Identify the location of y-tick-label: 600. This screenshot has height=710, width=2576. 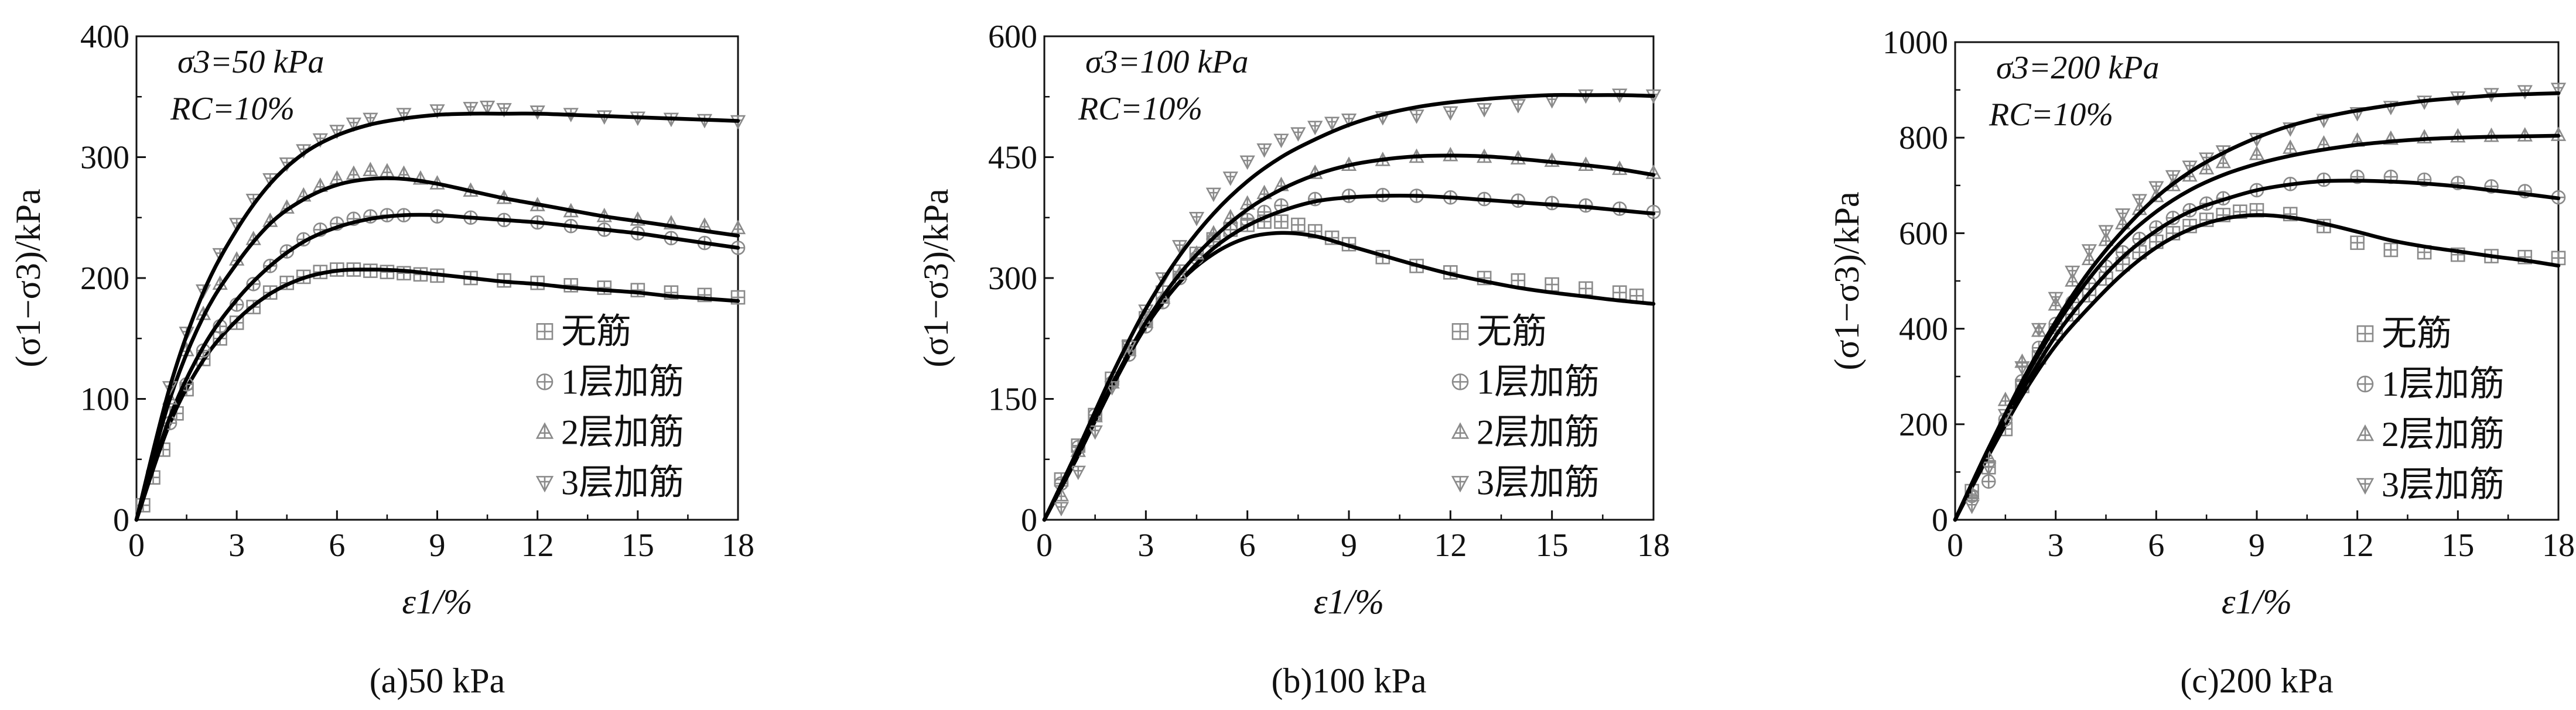
(1924, 233).